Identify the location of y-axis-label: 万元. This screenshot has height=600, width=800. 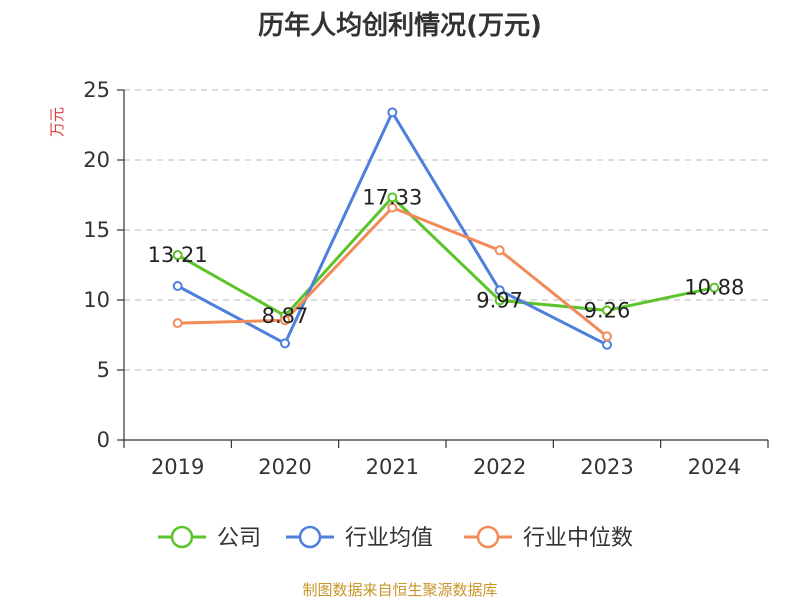
(57, 122).